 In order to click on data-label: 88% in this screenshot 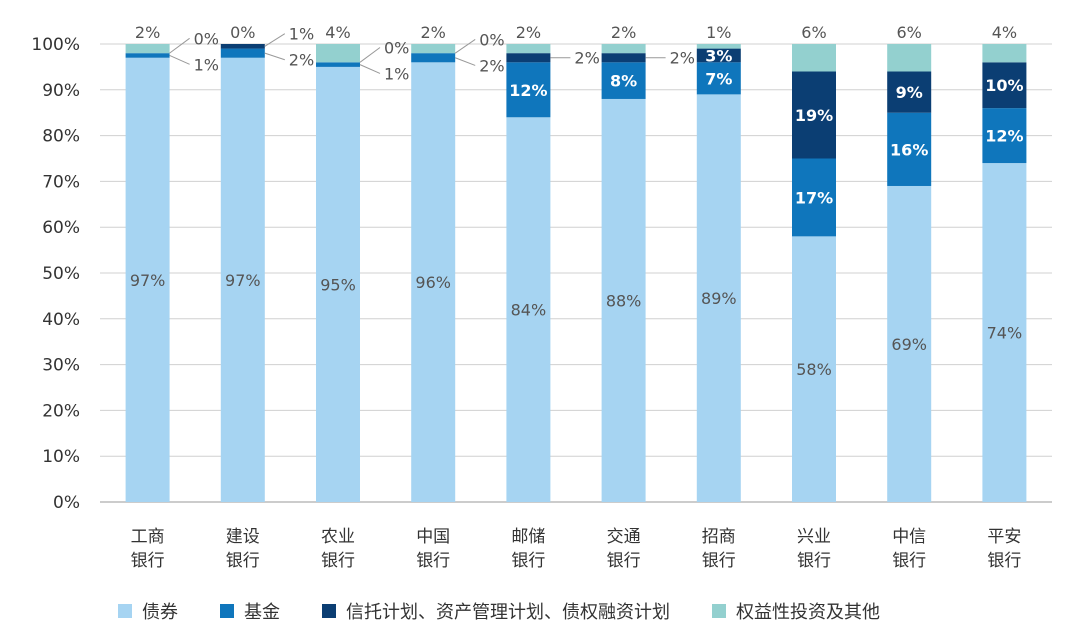, I will do `click(624, 300)`.